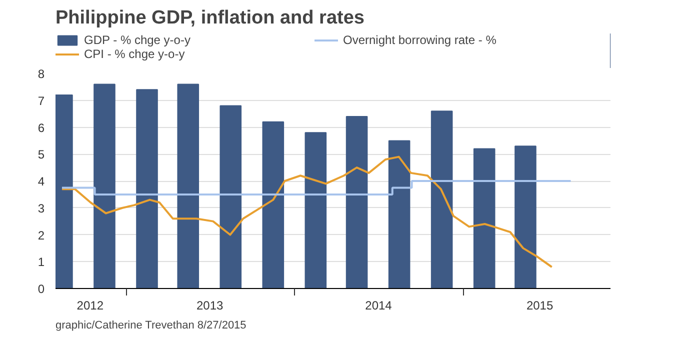 Image resolution: width=692 pixels, height=338 pixels. Describe the element at coordinates (420, 40) in the screenshot. I see `legend-label: Overnight borrowing rate - %` at that location.